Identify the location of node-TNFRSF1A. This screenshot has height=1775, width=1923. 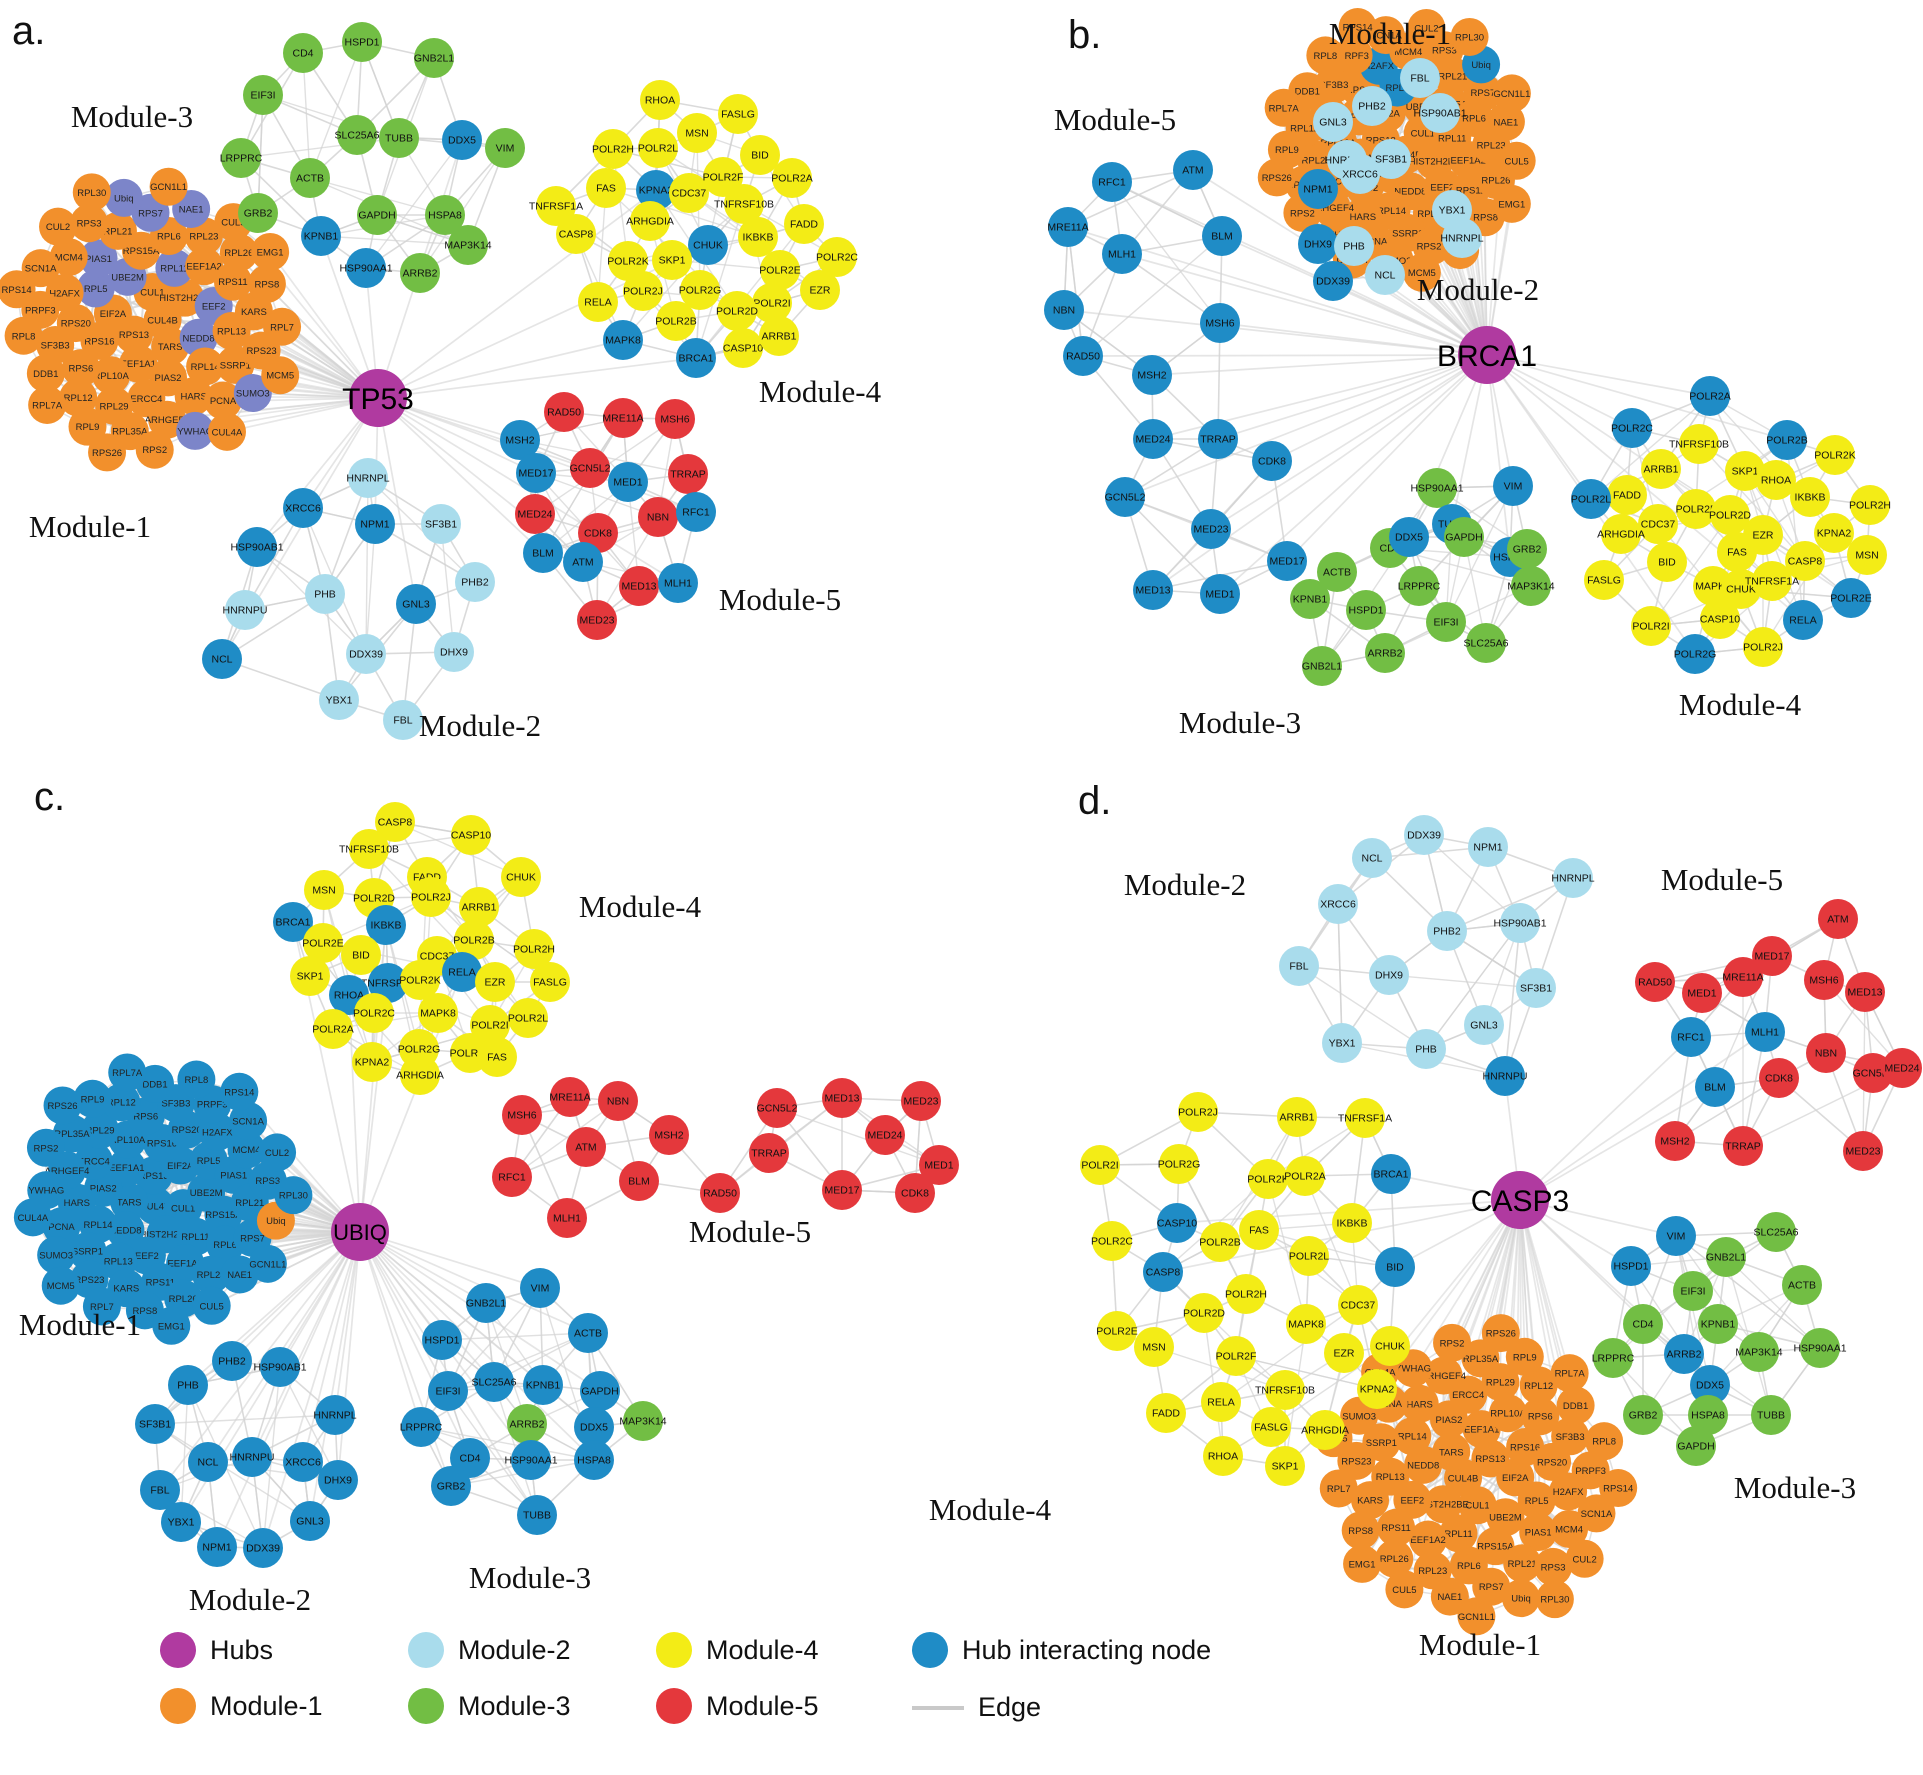
(556, 206).